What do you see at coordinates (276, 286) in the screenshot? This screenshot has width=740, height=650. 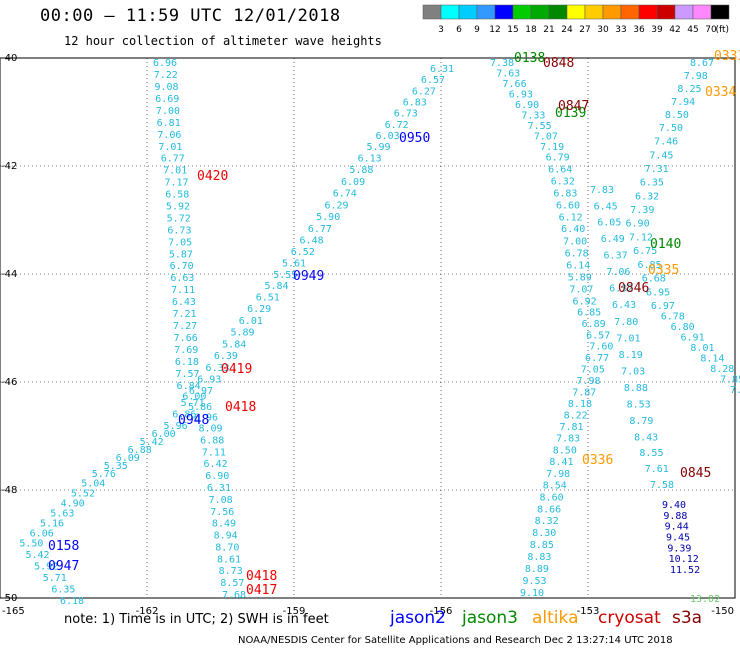 I see `swh-value-label: 5.84` at bounding box center [276, 286].